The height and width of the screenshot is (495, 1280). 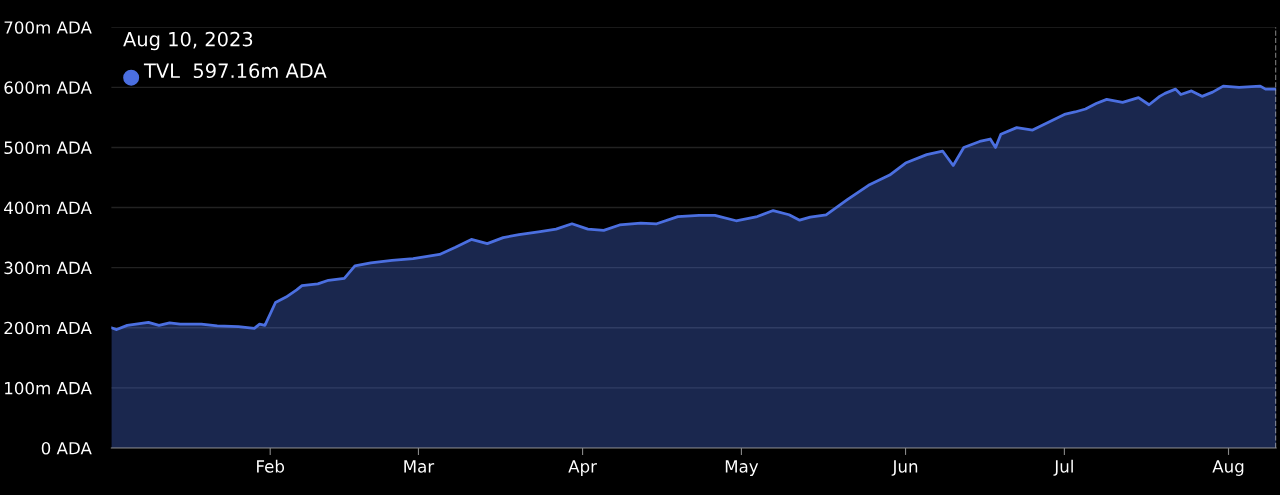 What do you see at coordinates (235, 71) in the screenshot?
I see `annotation: TVL 597.16m ADA` at bounding box center [235, 71].